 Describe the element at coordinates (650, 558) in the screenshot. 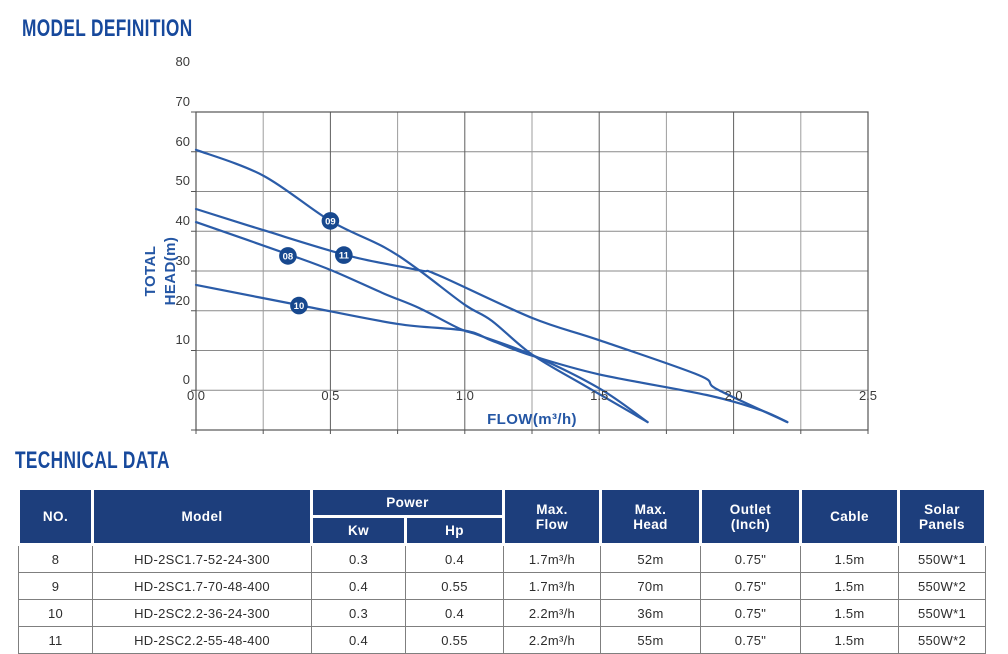

I see `cell: 52m` at that location.